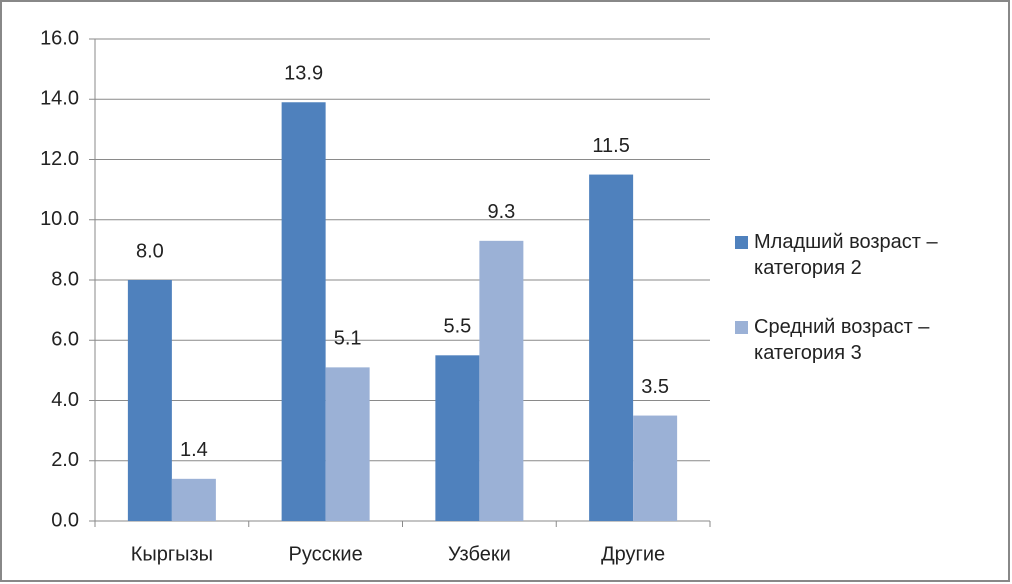 The height and width of the screenshot is (584, 1012). What do you see at coordinates (501, 212) in the screenshot?
I see `data-label: 9.3` at bounding box center [501, 212].